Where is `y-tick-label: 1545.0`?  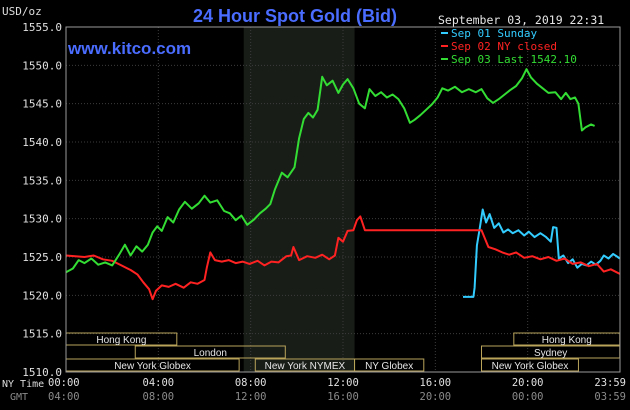
y-tick-label: 1545.0 is located at coordinates (42, 104).